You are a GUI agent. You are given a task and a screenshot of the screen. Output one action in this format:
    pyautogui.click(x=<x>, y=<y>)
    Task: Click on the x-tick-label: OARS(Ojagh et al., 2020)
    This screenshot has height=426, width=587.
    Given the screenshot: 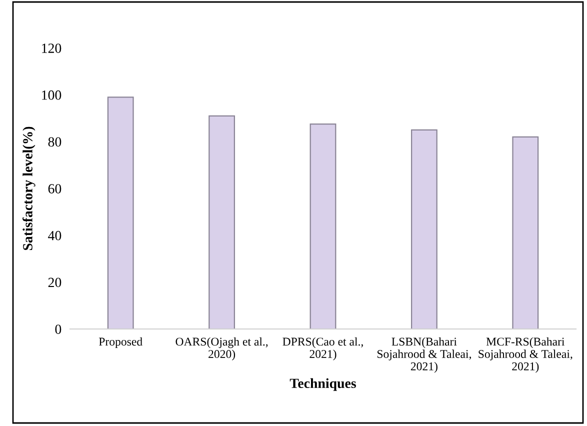 What is the action you would take?
    pyautogui.click(x=222, y=348)
    